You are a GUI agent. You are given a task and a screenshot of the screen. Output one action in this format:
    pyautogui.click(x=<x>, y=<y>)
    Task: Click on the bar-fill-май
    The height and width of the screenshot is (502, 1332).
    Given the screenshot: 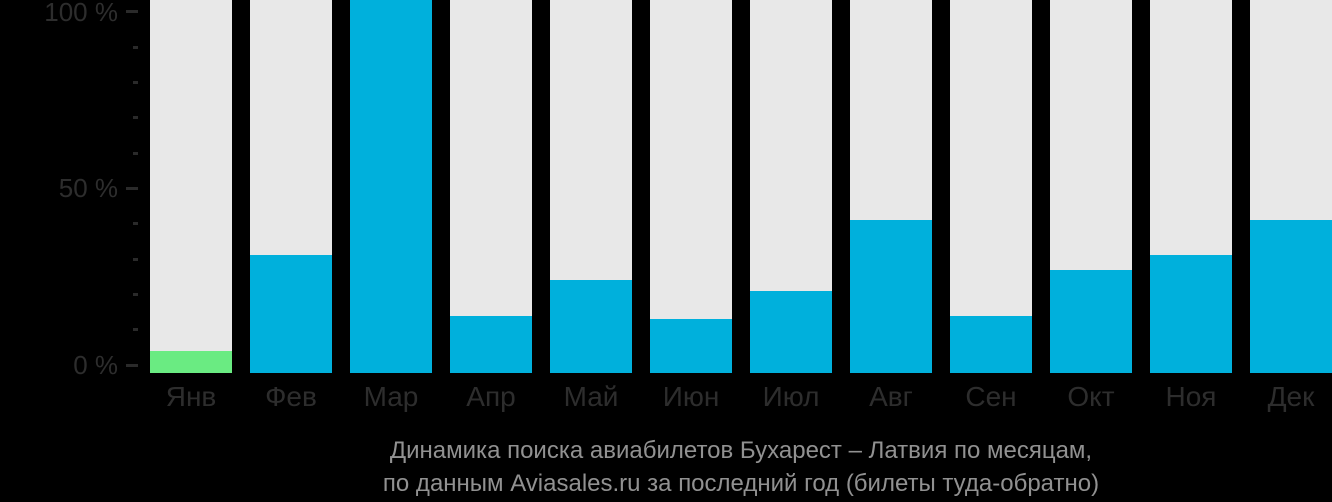 What is the action you would take?
    pyautogui.click(x=591, y=326)
    